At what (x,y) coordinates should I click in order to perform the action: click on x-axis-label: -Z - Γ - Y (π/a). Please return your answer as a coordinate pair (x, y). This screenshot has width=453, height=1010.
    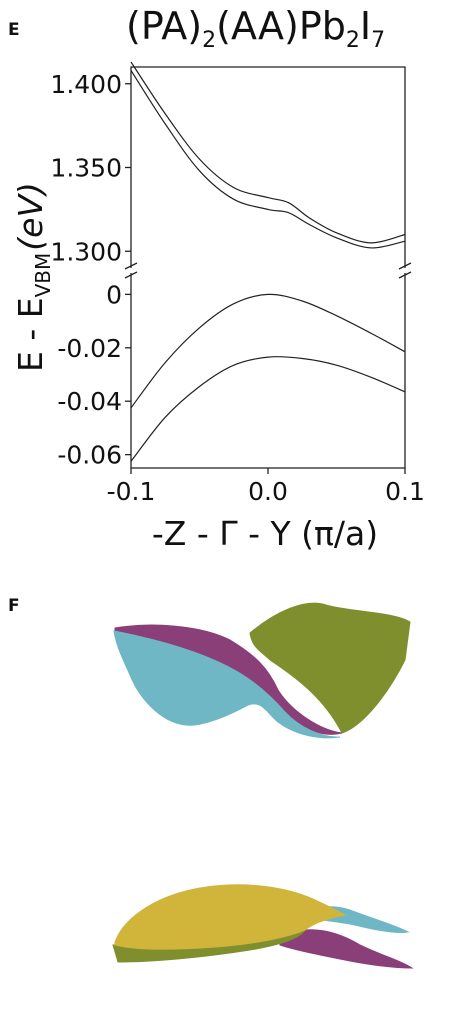
    Looking at the image, I should click on (265, 533).